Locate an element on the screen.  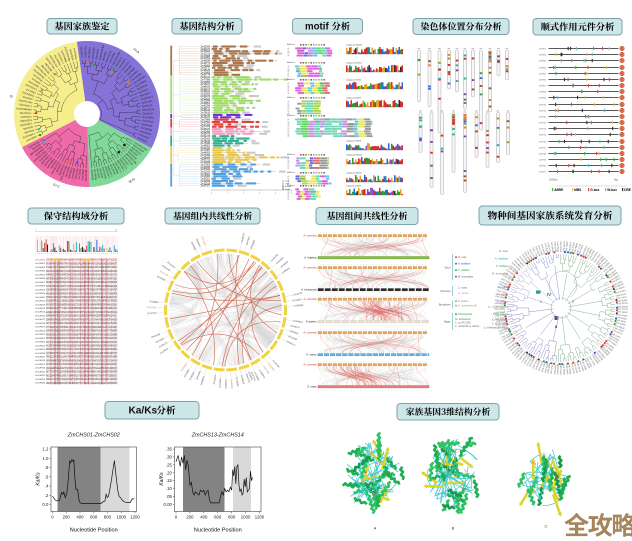
svg-text: I is located at coordinates (572, 301).